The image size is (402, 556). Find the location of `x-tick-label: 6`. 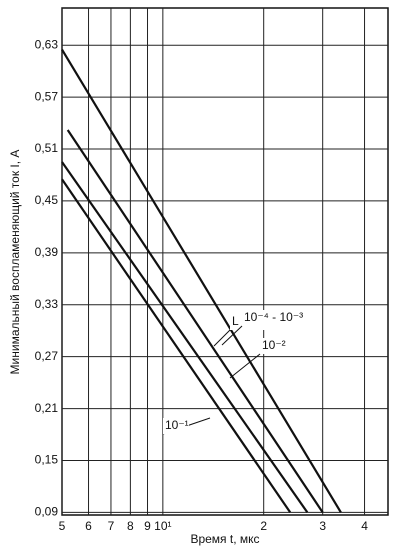

x-tick-label: 6 is located at coordinates (88, 526).